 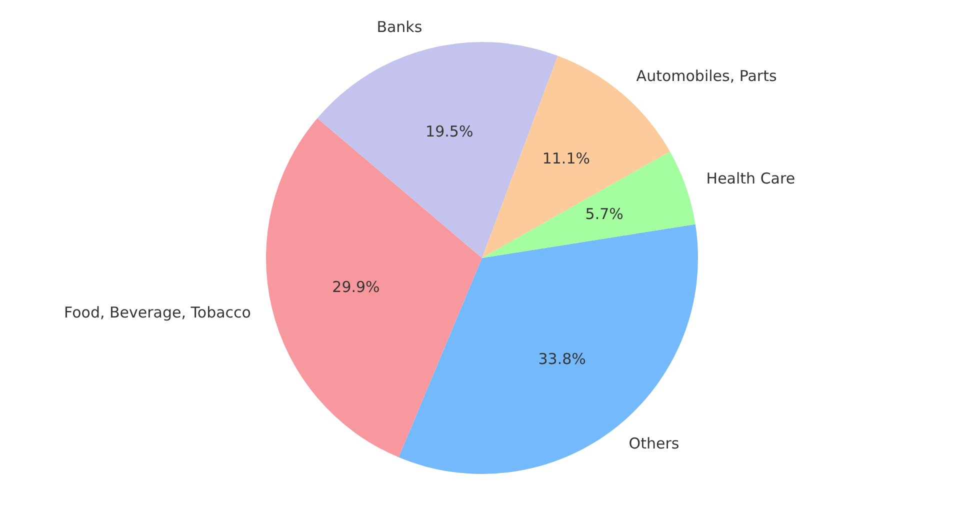 What do you see at coordinates (706, 76) in the screenshot?
I see `slice-label: Automobiles, Parts` at bounding box center [706, 76].